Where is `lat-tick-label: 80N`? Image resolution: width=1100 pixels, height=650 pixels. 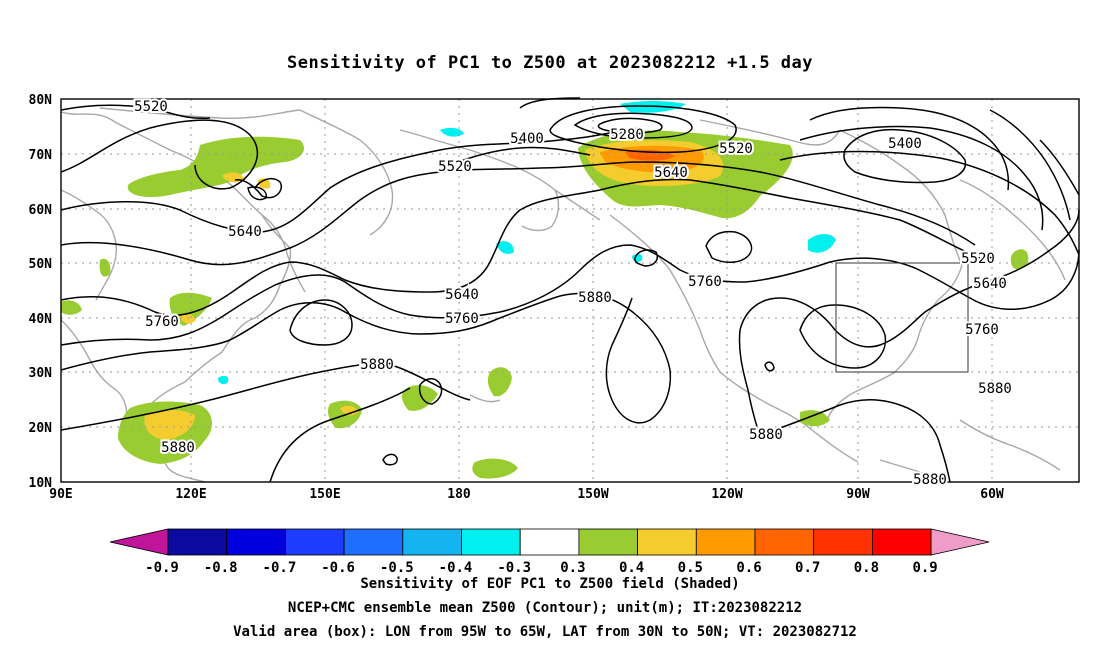 lat-tick-label: 80N is located at coordinates (41, 100).